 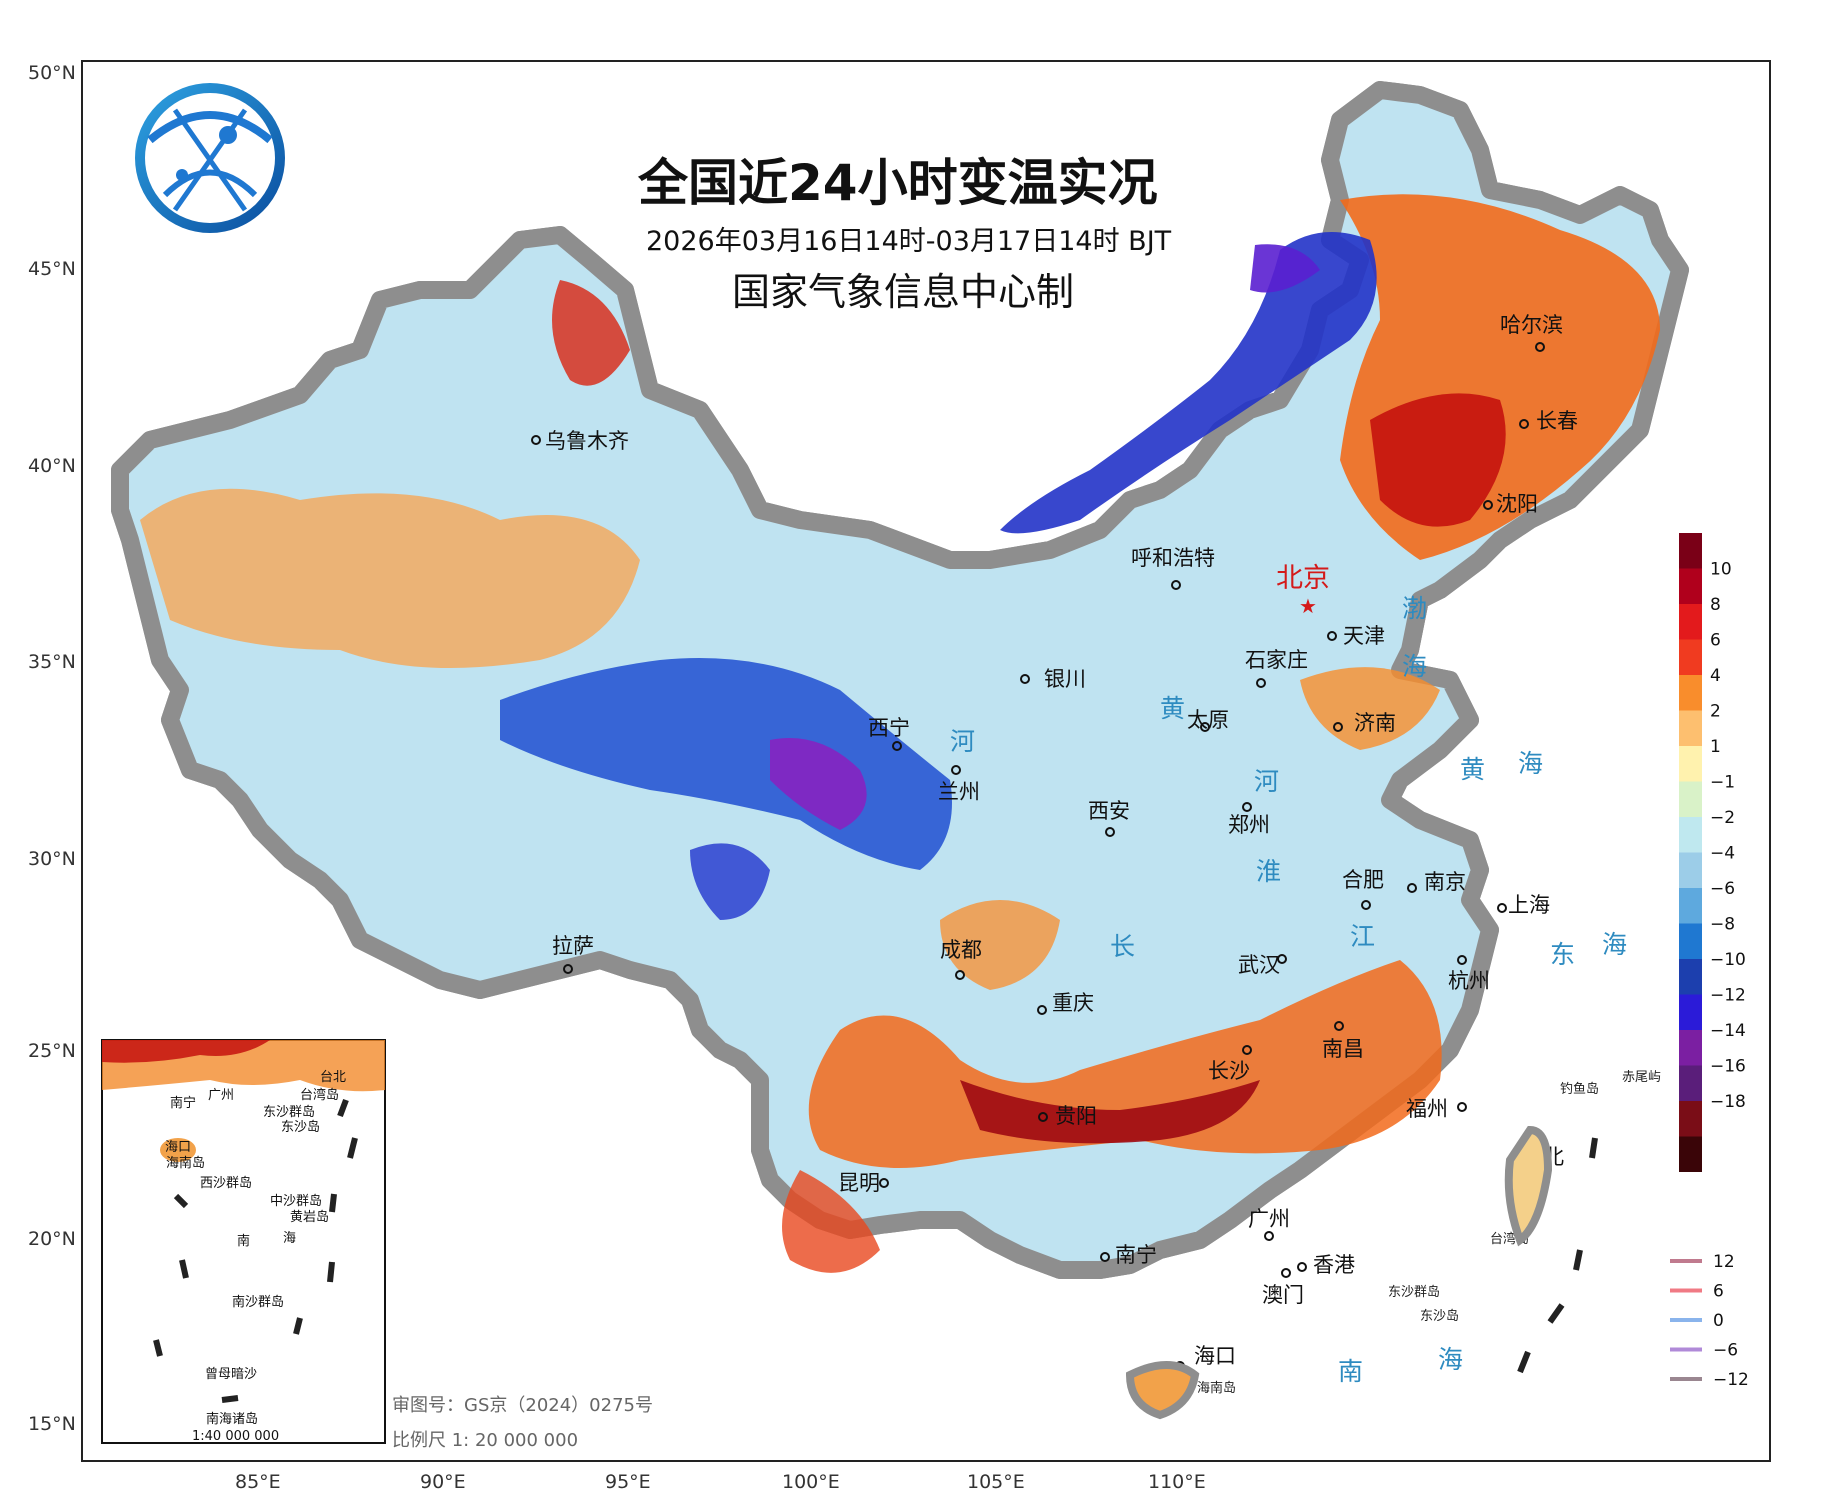 I want to click on inset-label: 海口, so click(x=178, y=1147).